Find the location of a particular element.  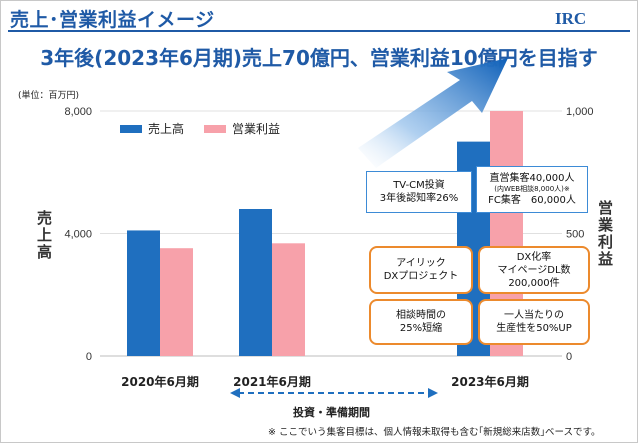

x-tick-label: 2020年6月期 is located at coordinates (160, 381).